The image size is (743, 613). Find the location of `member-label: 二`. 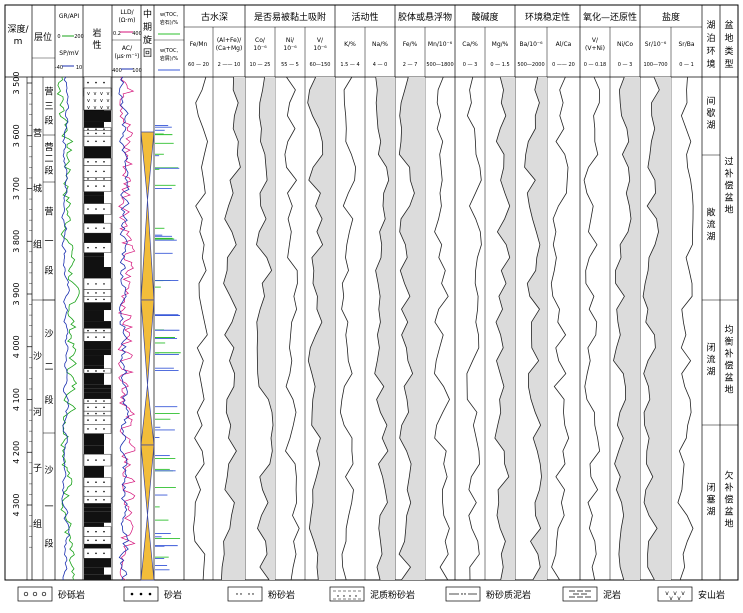

member-label: 二 is located at coordinates (48, 368).